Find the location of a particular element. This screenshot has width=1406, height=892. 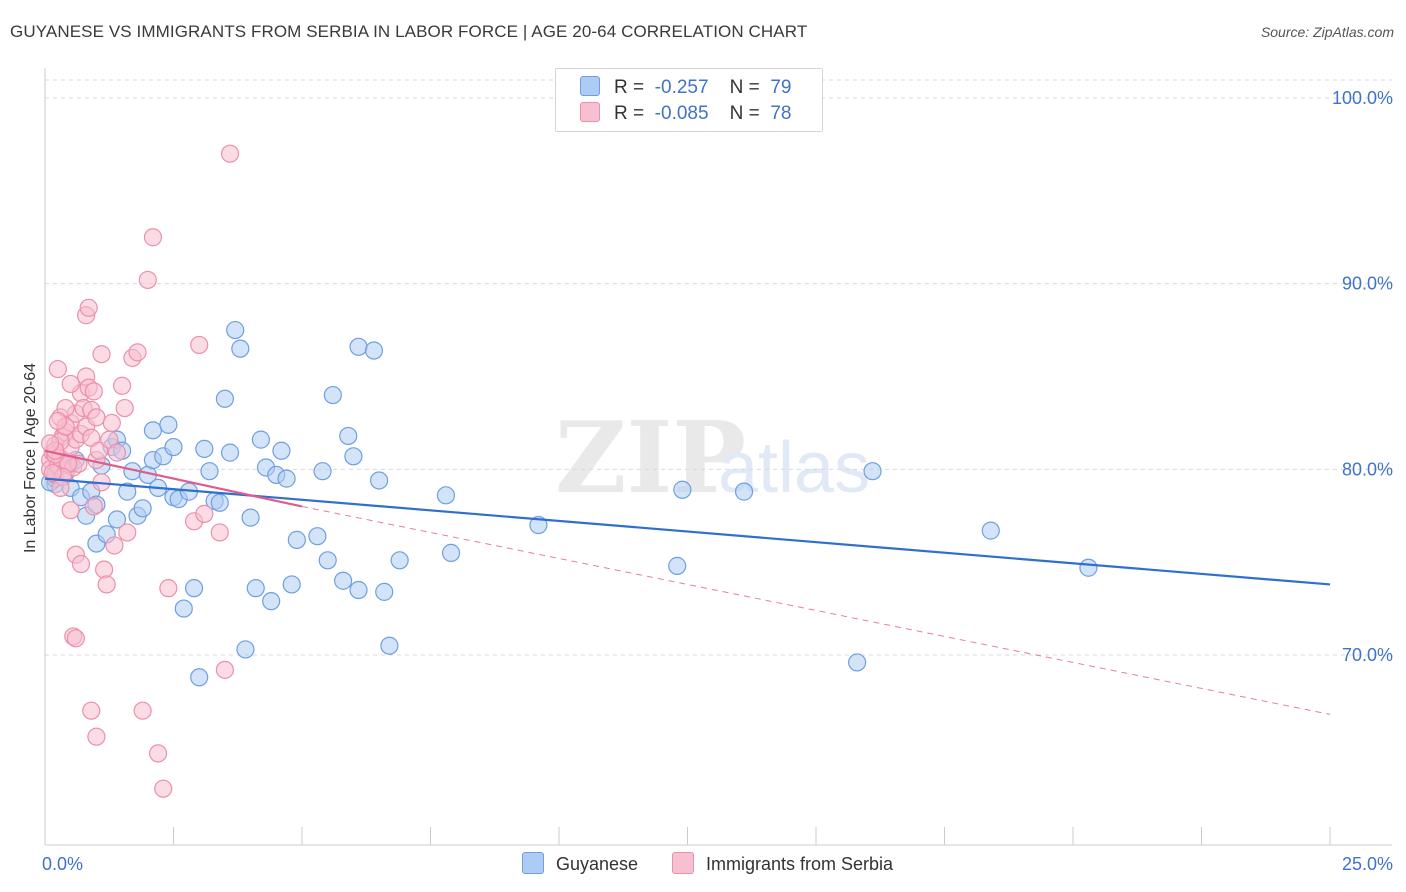

x-tick-label: 25.0% is located at coordinates (1367, 864).